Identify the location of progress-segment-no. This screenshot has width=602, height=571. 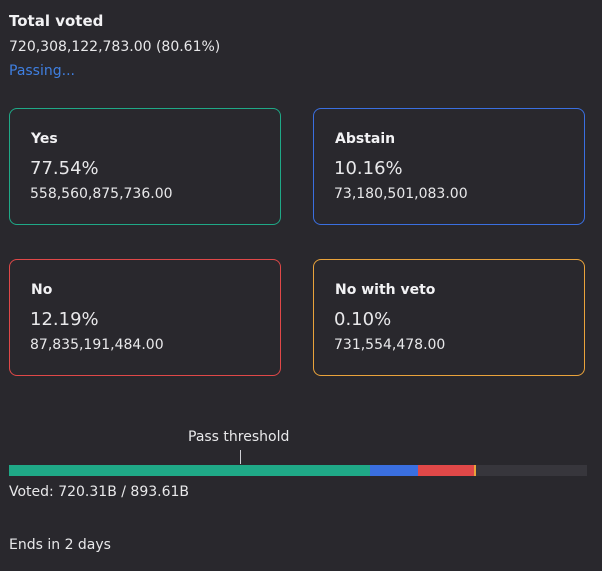
(446, 470).